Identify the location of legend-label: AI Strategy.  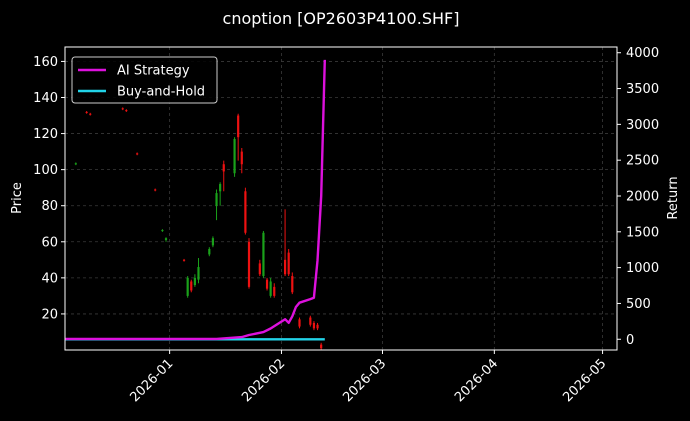
(153, 71).